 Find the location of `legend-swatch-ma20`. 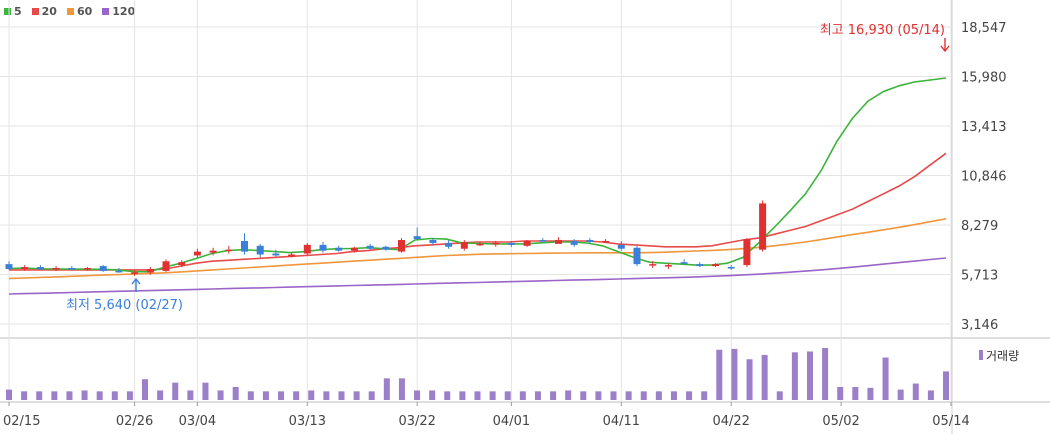

legend-swatch-ma20 is located at coordinates (35, 11).